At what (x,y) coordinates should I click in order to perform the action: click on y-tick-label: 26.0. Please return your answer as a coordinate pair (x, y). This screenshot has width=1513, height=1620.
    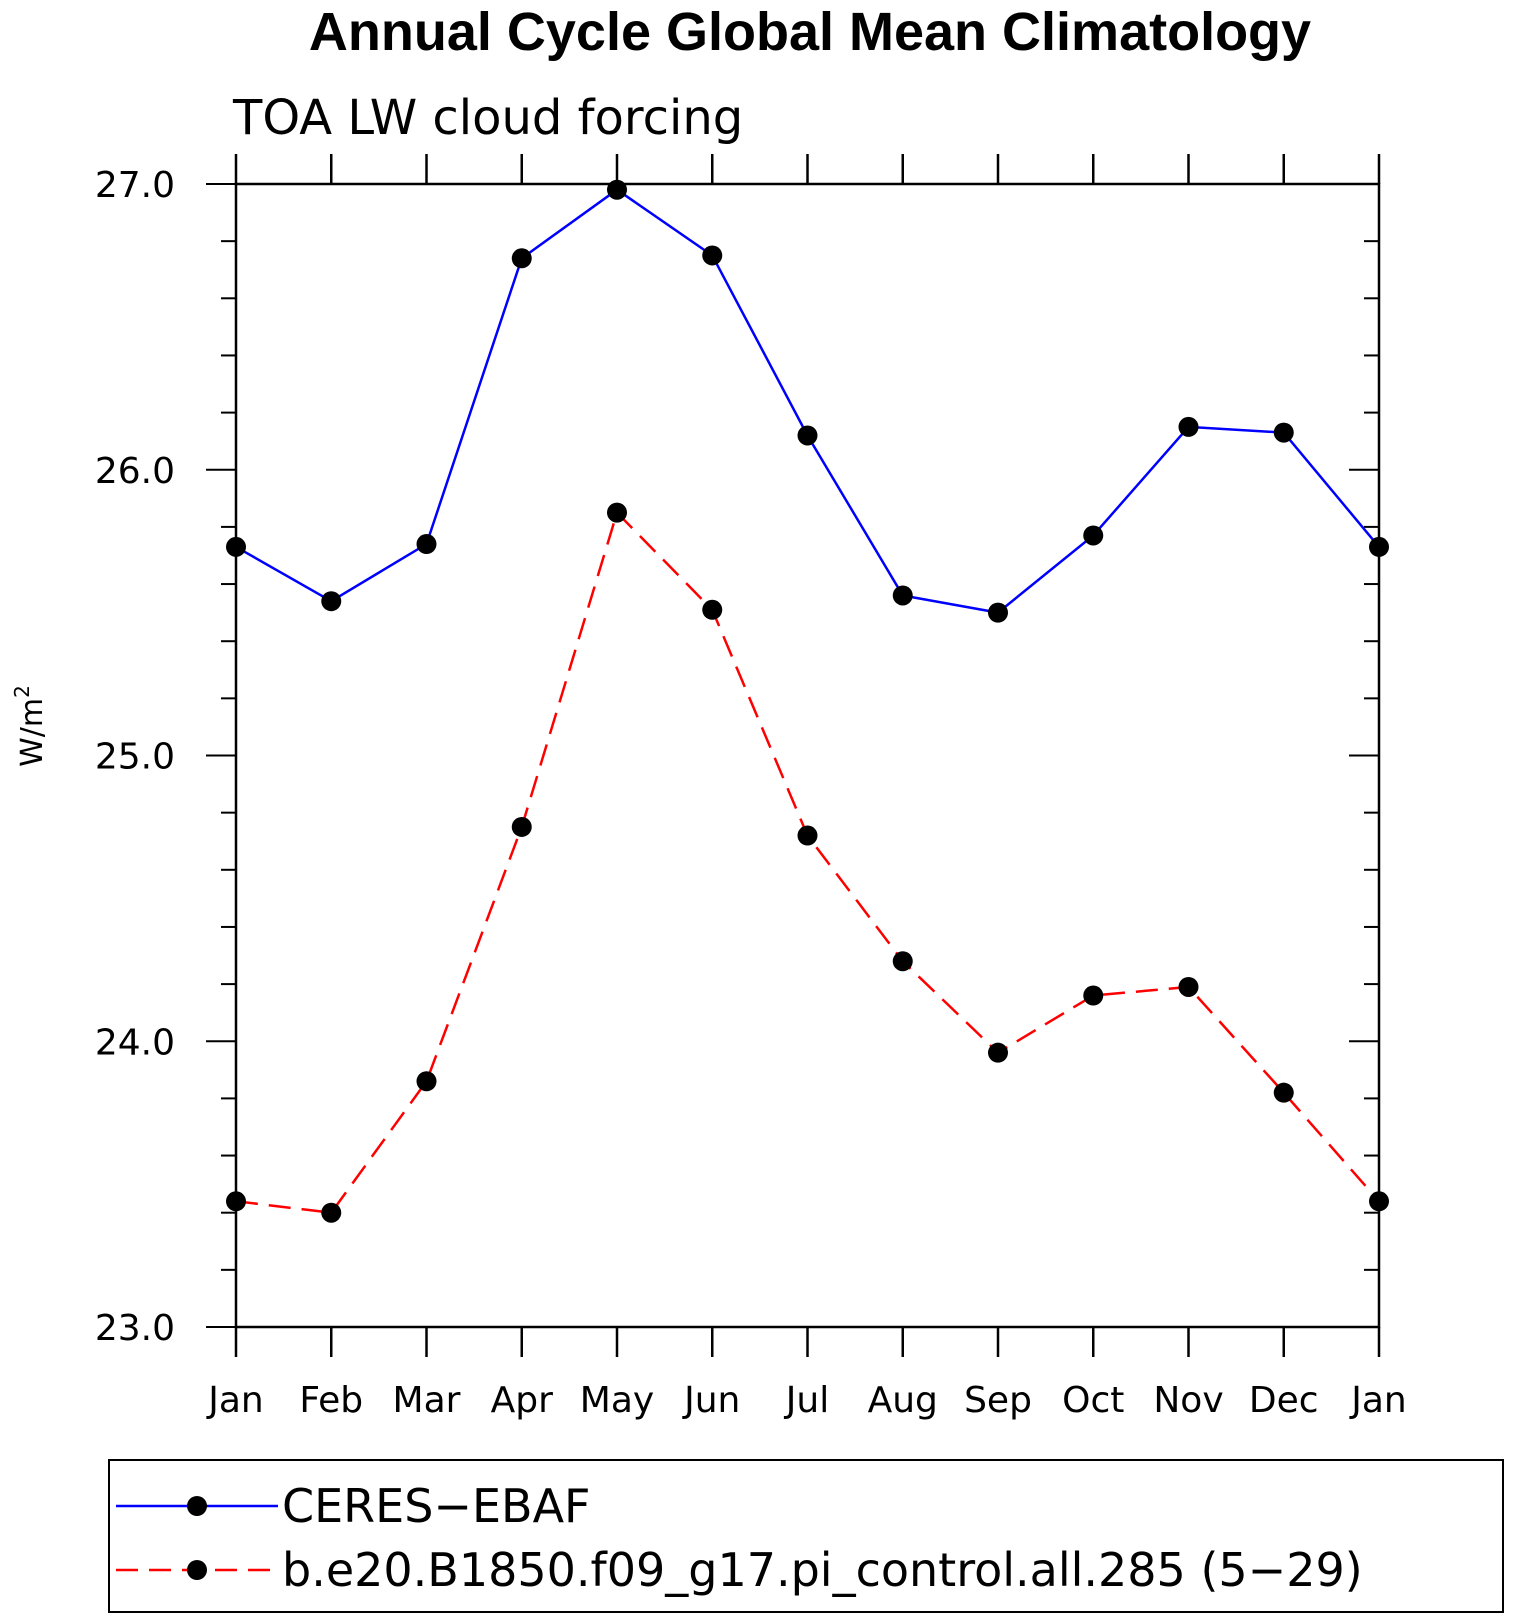
    Looking at the image, I should click on (135, 471).